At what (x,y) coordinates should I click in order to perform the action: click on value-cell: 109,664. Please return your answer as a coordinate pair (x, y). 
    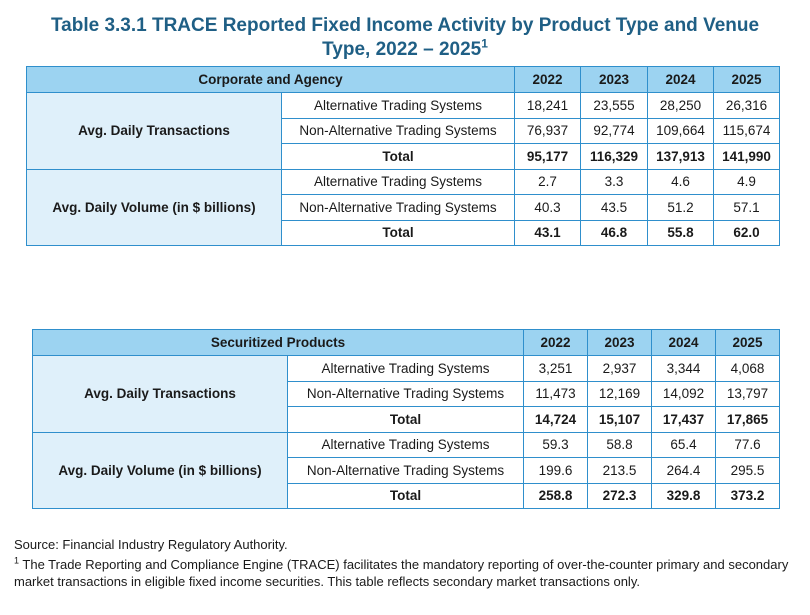
    Looking at the image, I should click on (680, 130).